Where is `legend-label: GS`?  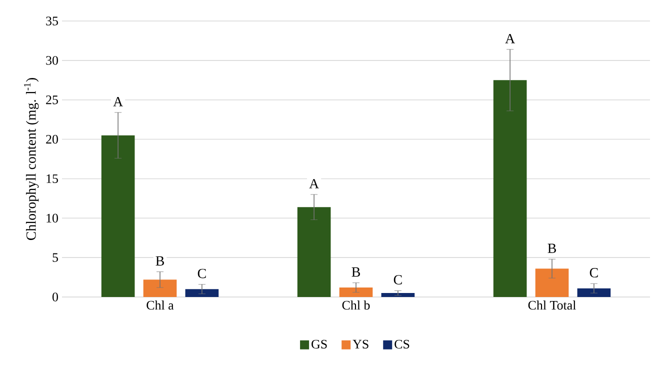
legend-label: GS is located at coordinates (319, 344).